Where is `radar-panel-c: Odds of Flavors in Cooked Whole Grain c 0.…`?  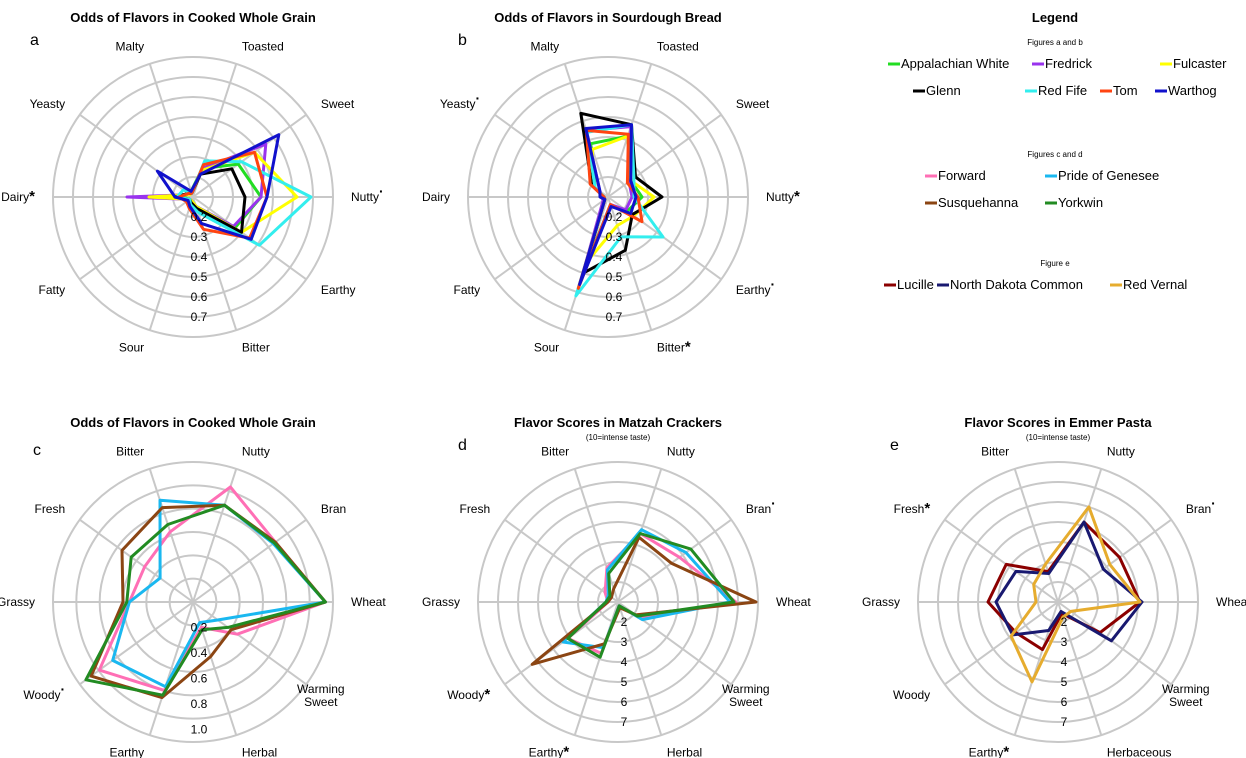
radar-panel-c: Odds of Flavors in Cooked Whole Grain c 0.… is located at coordinates (193, 586).